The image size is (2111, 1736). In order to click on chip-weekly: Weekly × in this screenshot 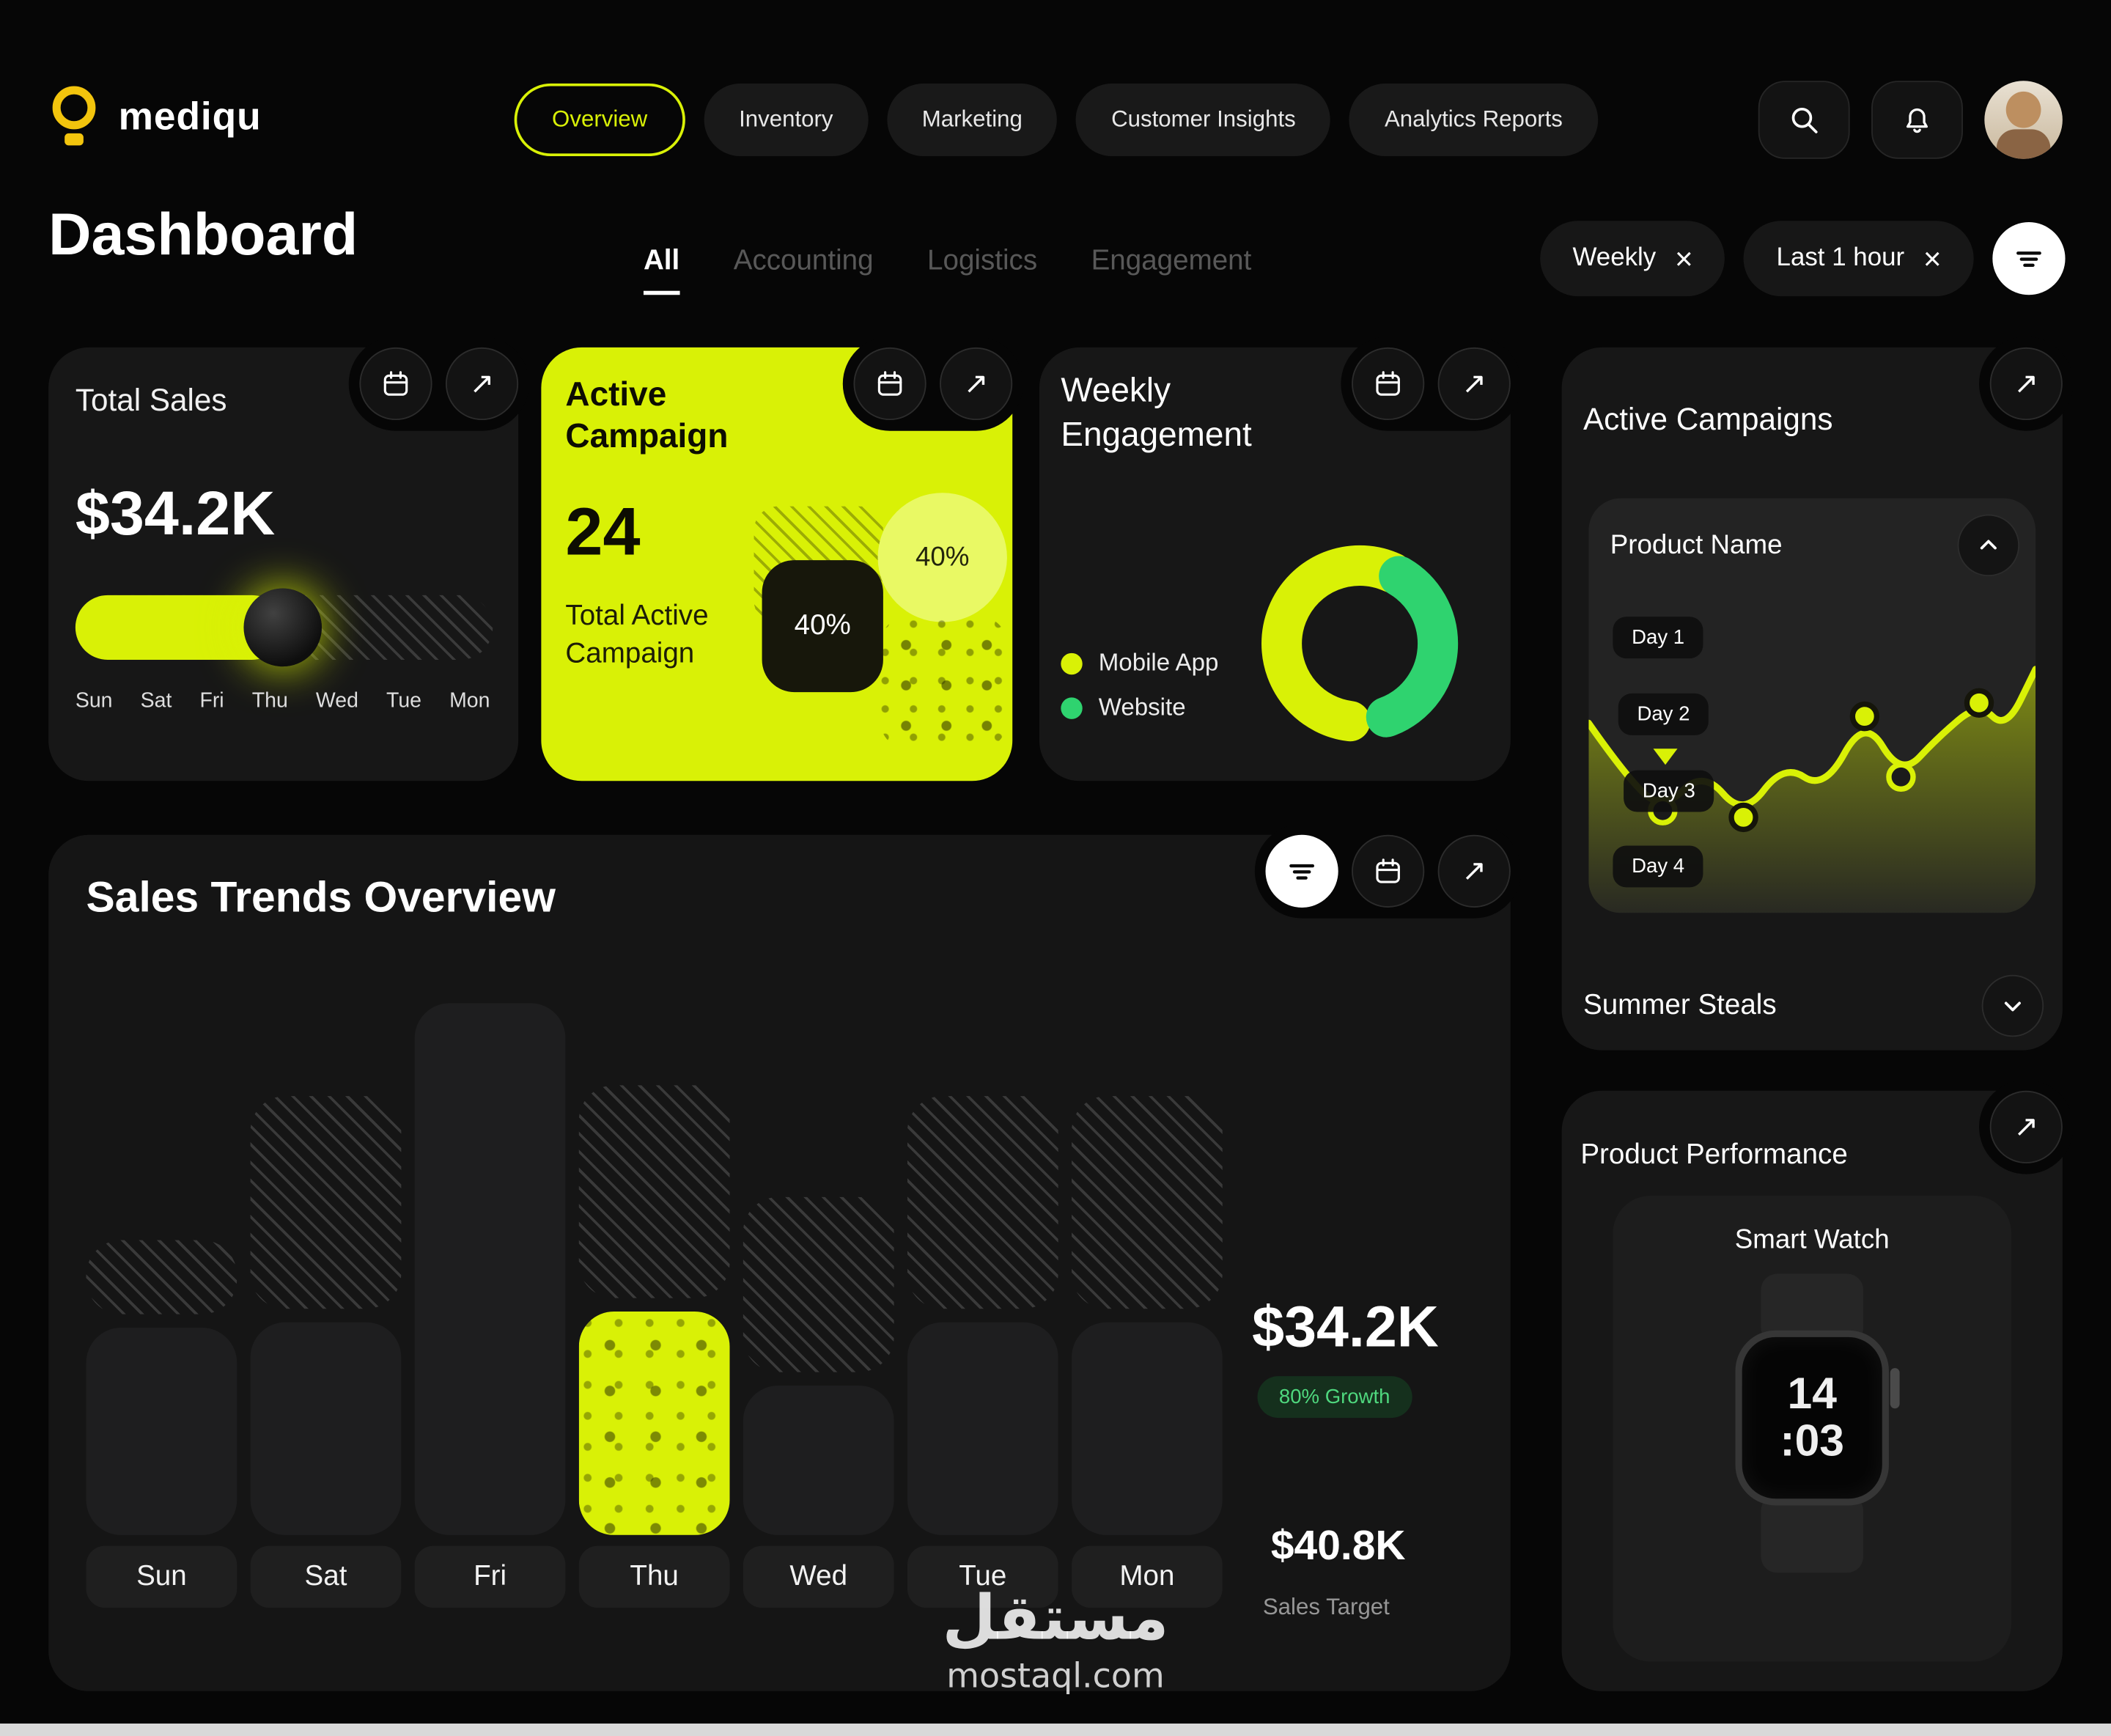, I will do `click(1632, 259)`.